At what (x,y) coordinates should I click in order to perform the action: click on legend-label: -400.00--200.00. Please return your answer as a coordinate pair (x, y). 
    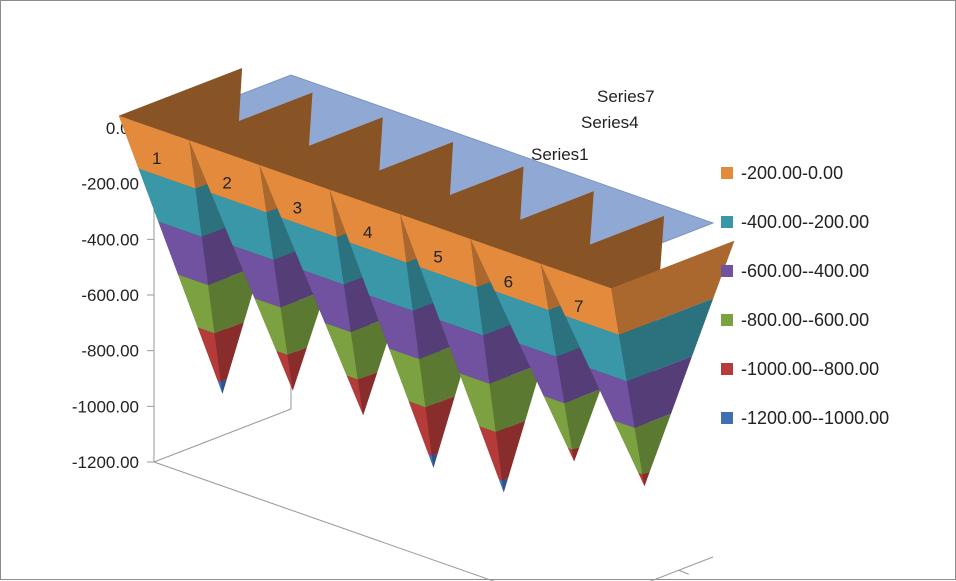
    Looking at the image, I should click on (805, 222).